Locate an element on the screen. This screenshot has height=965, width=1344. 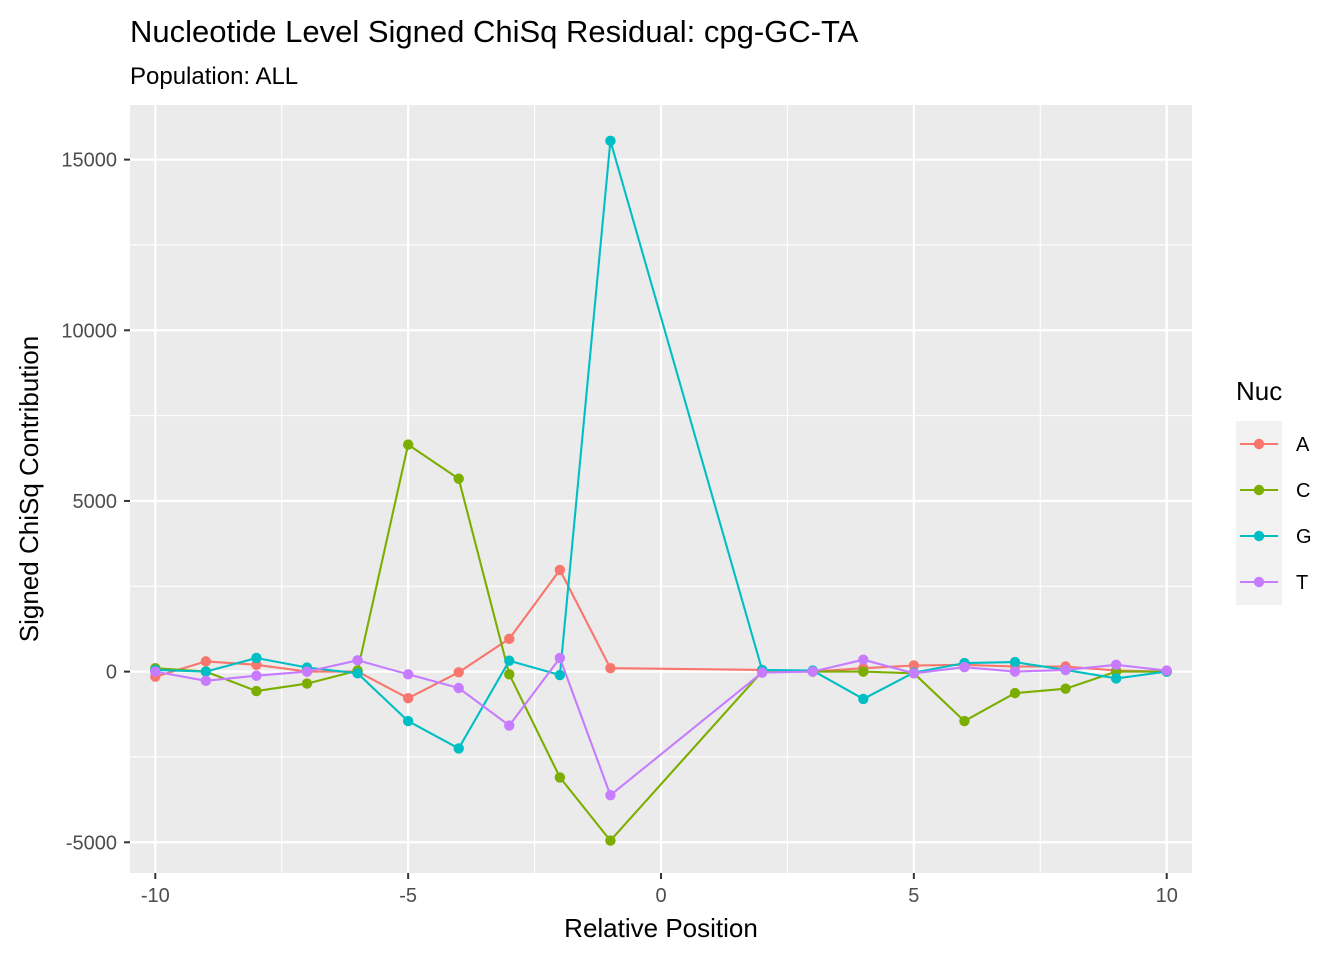
y-tick-label: 5000 is located at coordinates (95, 502).